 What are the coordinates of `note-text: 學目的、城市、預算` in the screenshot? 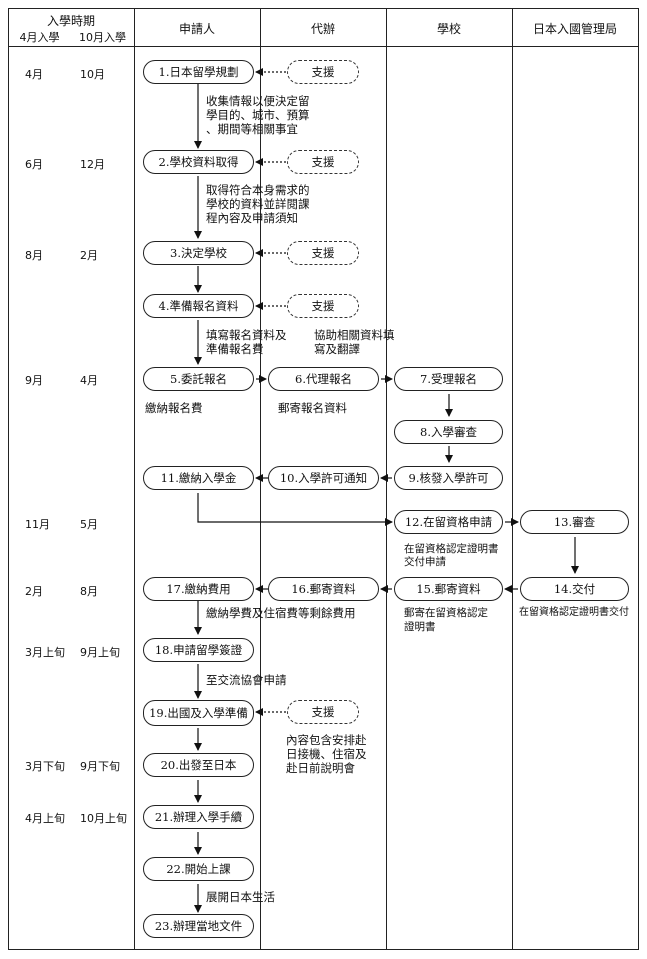 It's located at (258, 115).